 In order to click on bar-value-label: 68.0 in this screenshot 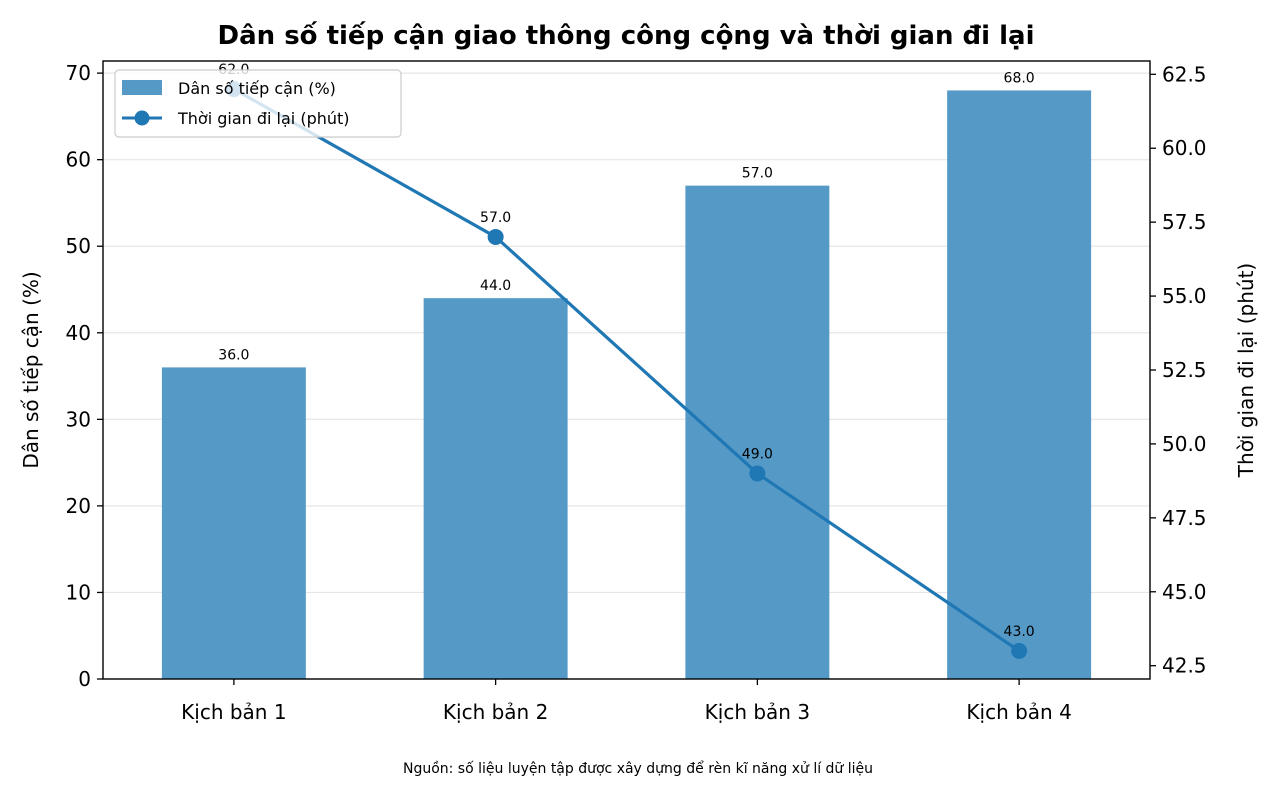, I will do `click(1019, 78)`.